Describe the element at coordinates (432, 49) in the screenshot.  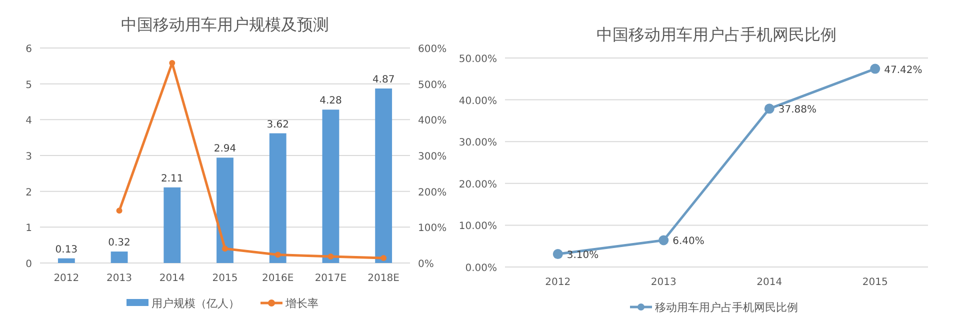
I see `y2-tick-label: 600%` at that location.